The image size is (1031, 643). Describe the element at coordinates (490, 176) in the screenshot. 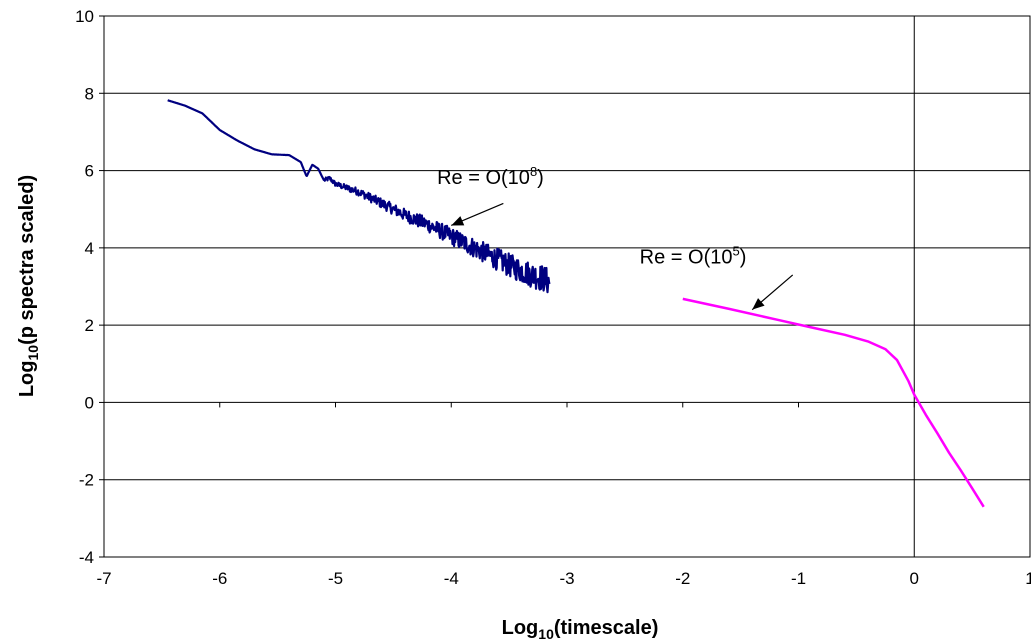

I see `annotation-label-0: Re = O(108)` at that location.